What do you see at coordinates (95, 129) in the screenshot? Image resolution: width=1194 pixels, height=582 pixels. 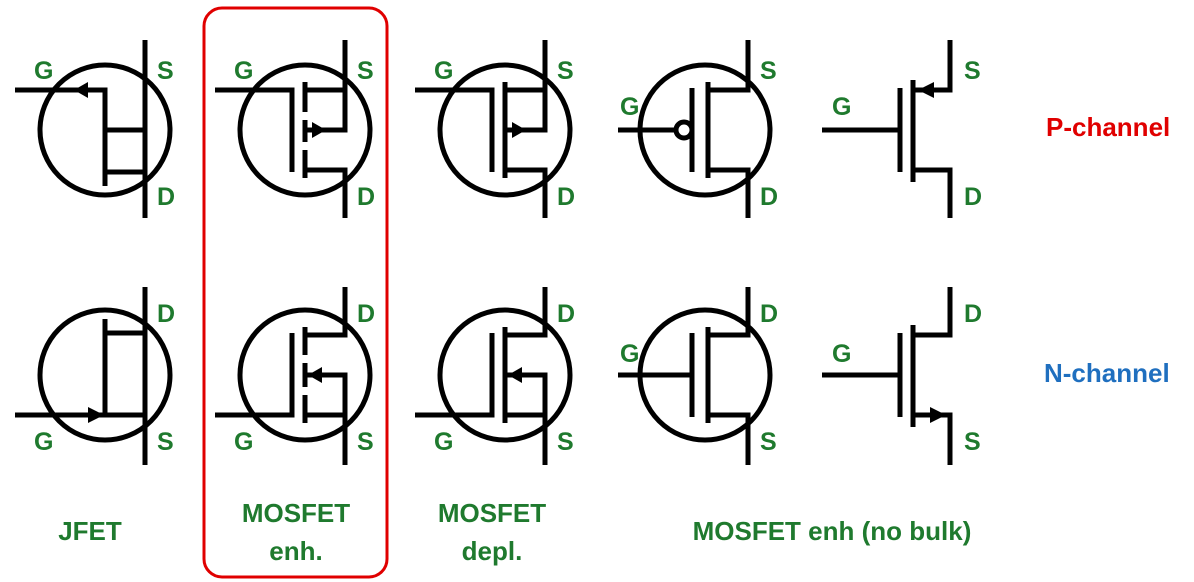 I see `jfet-p-symbol: G S D` at bounding box center [95, 129].